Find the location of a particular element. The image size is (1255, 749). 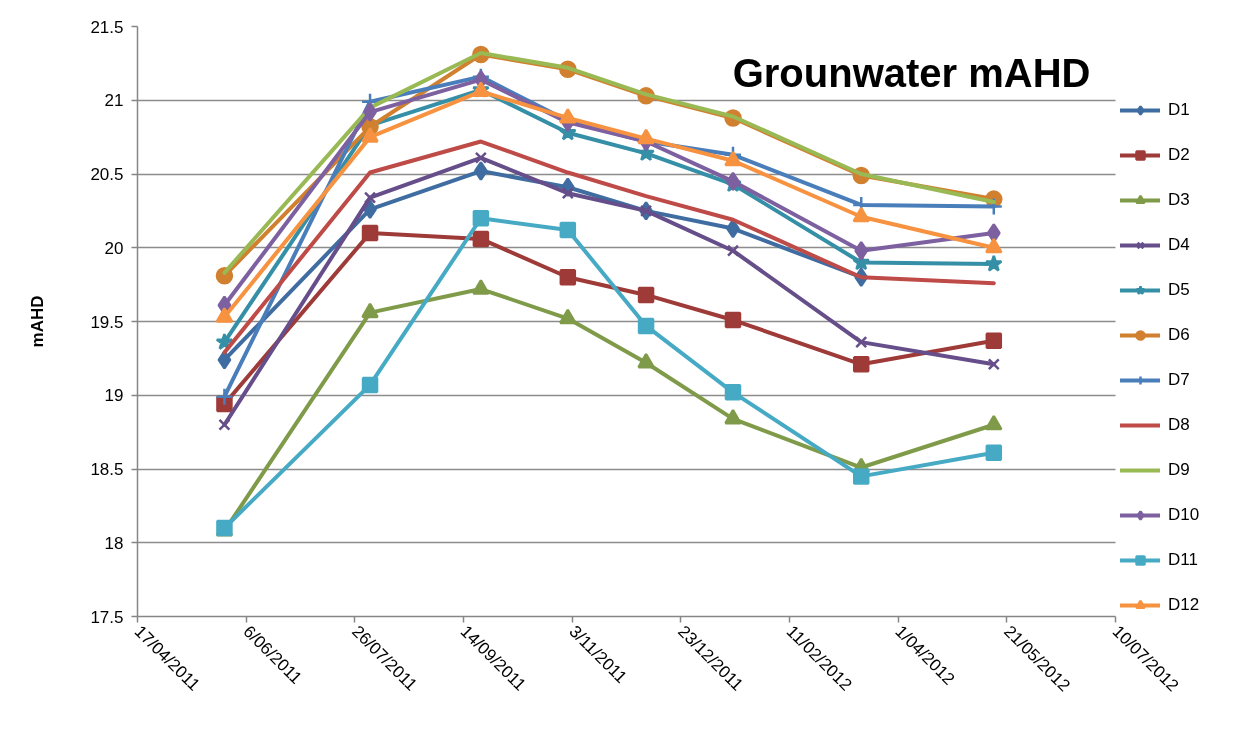

y-tick-label: 20.5 is located at coordinates (107, 174).